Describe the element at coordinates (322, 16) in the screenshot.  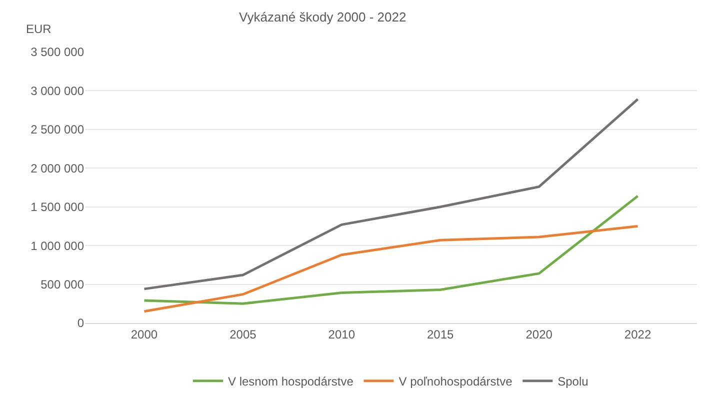
I see `chart-title: Vykázané škody 2000 - 2022` at that location.